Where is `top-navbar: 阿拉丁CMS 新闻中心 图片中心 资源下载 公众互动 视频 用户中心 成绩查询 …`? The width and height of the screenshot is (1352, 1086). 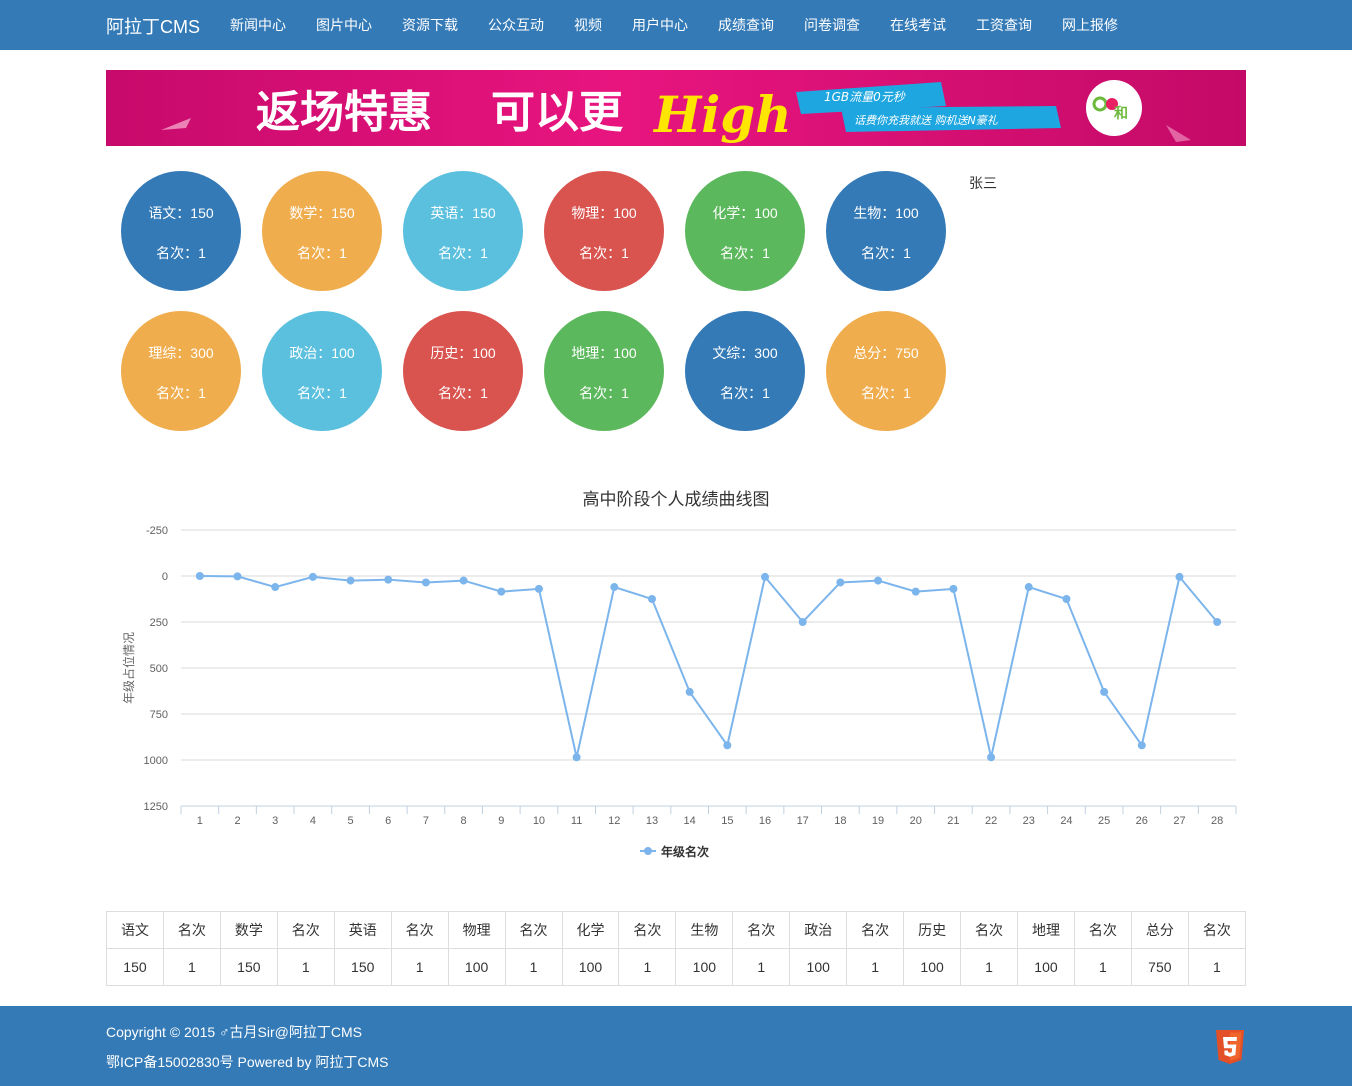 top-navbar: 阿拉丁CMS 新闻中心 图片中心 资源下载 公众互动 视频 用户中心 成绩查询 … is located at coordinates (676, 25).